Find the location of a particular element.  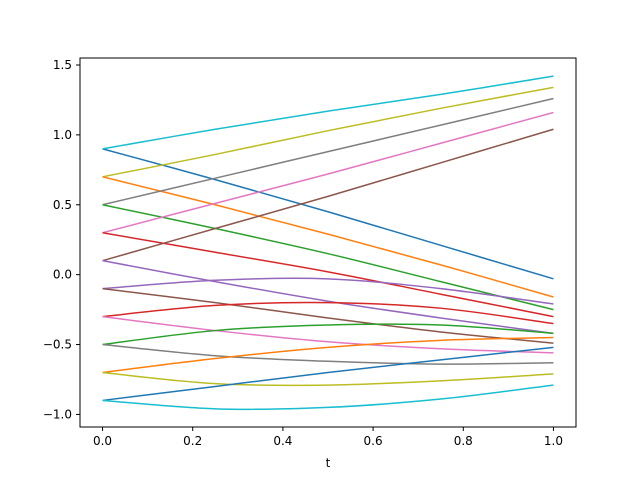

y-tick-label: −1.0 is located at coordinates (57, 414).